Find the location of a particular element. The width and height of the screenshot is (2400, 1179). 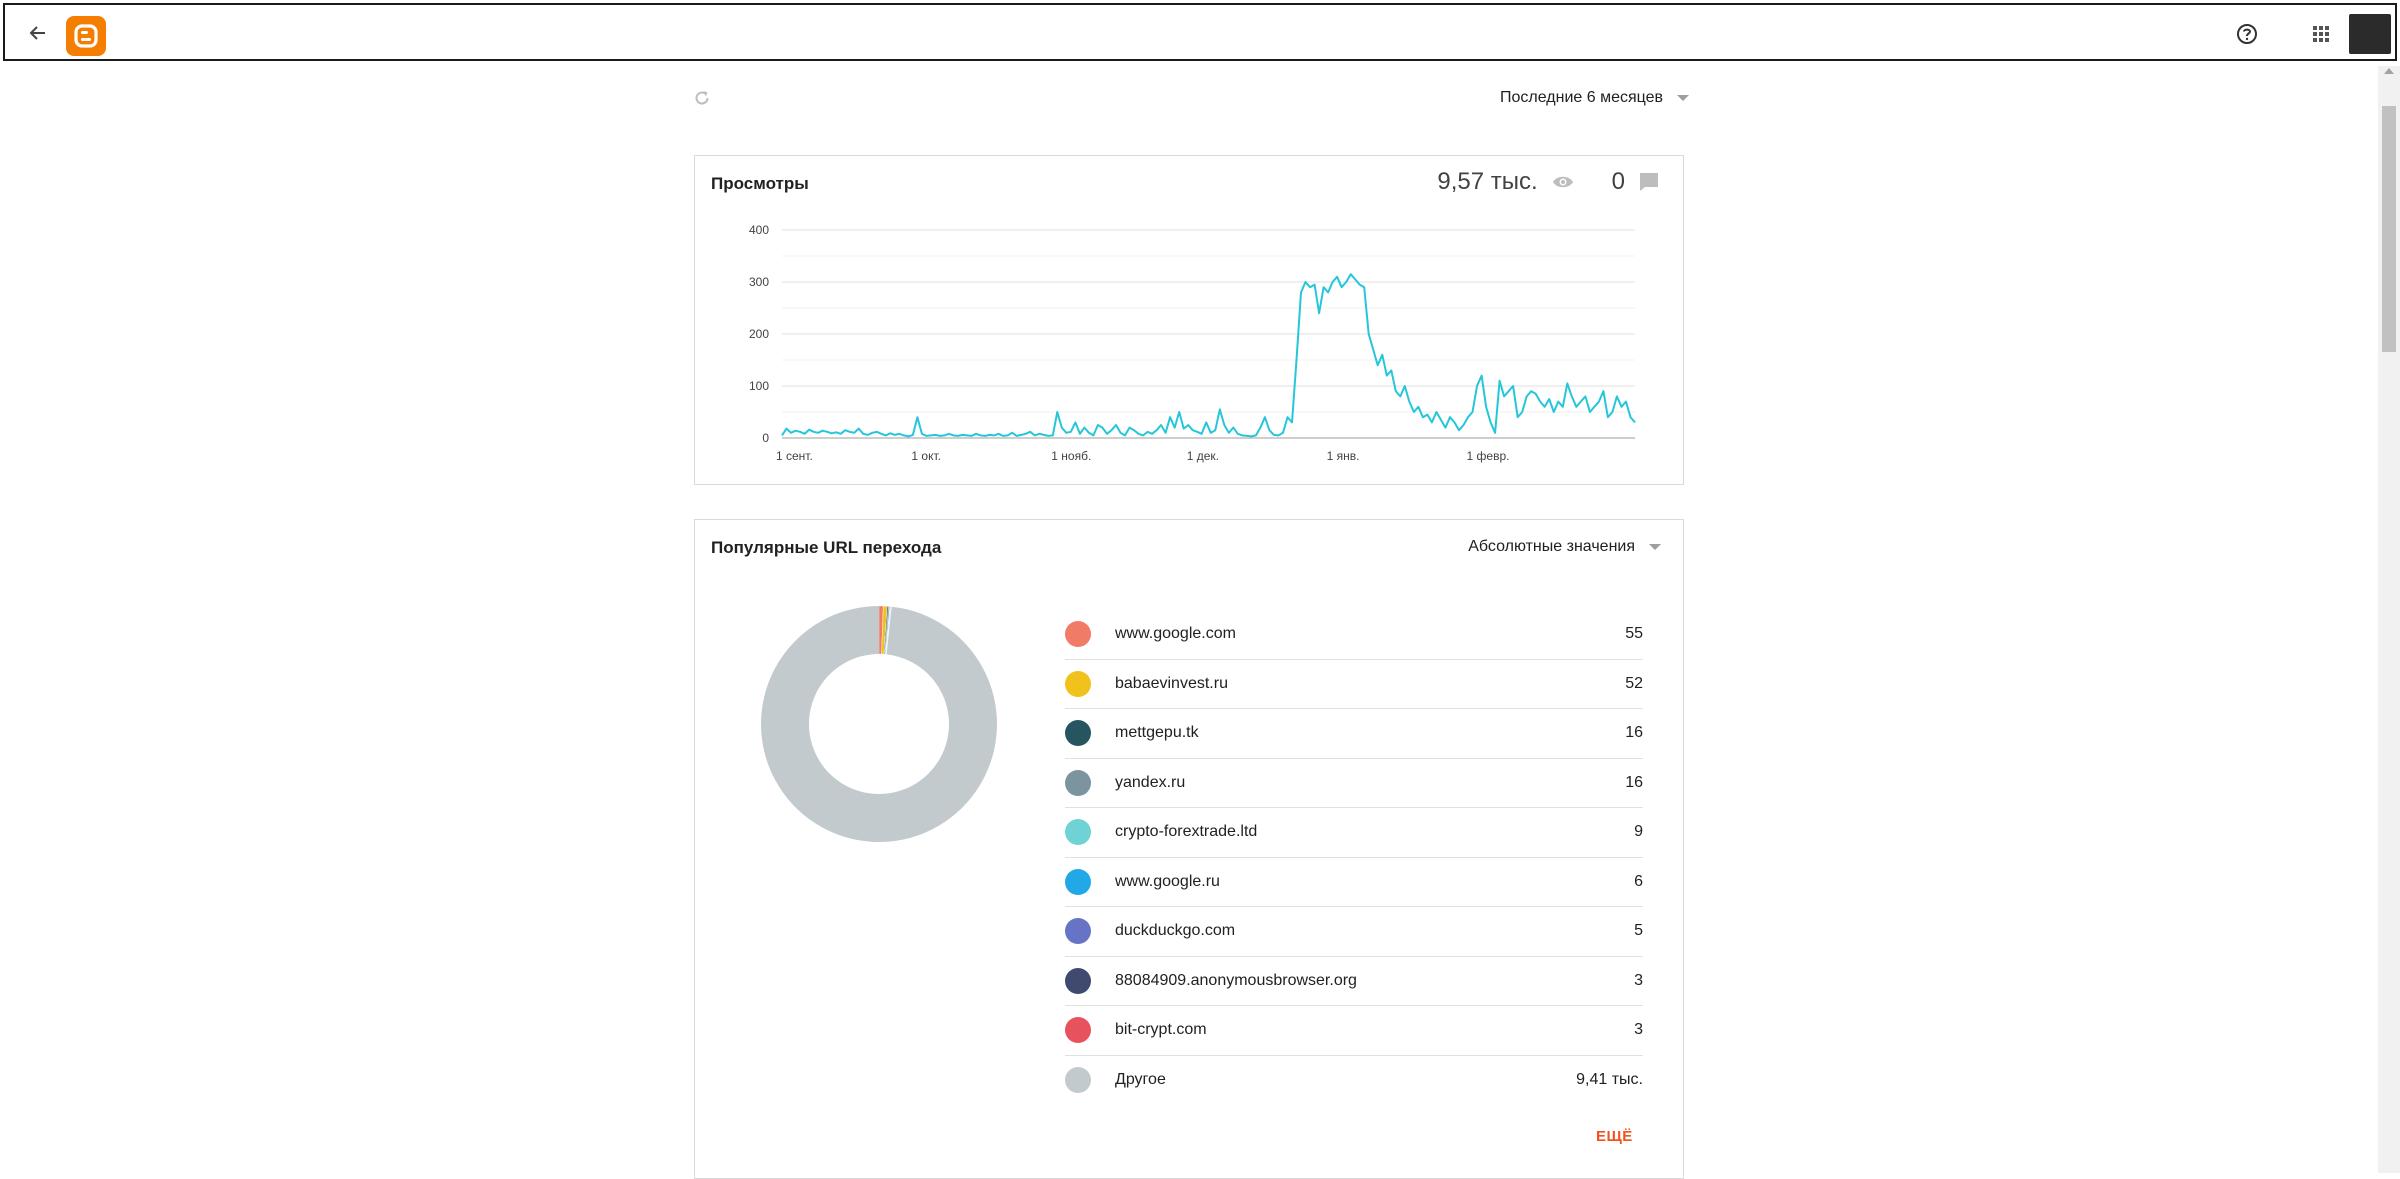

views-card-title: Просмотры is located at coordinates (760, 183).